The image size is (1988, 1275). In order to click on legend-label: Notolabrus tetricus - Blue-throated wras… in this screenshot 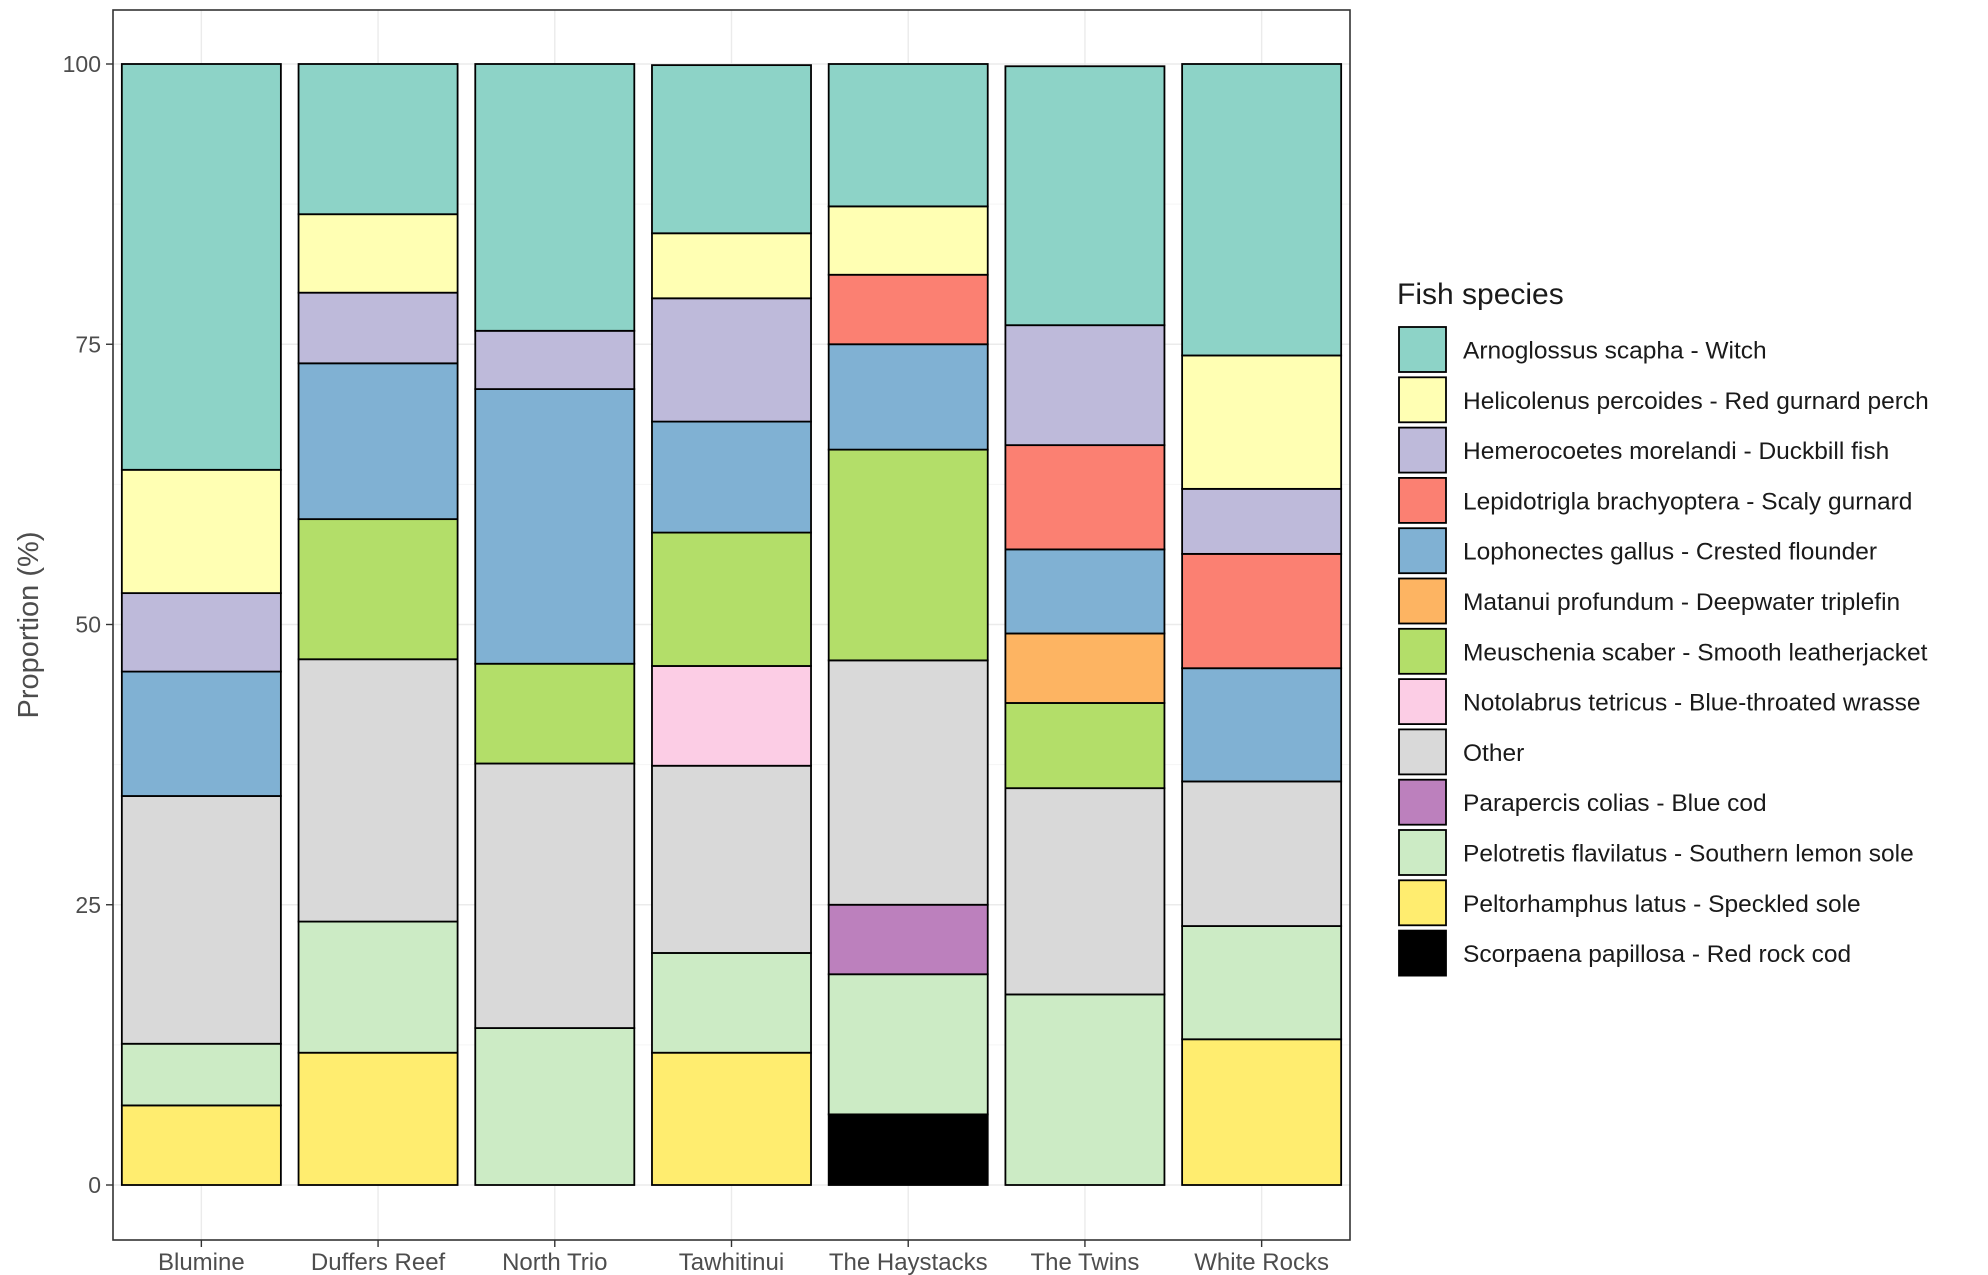, I will do `click(1692, 703)`.